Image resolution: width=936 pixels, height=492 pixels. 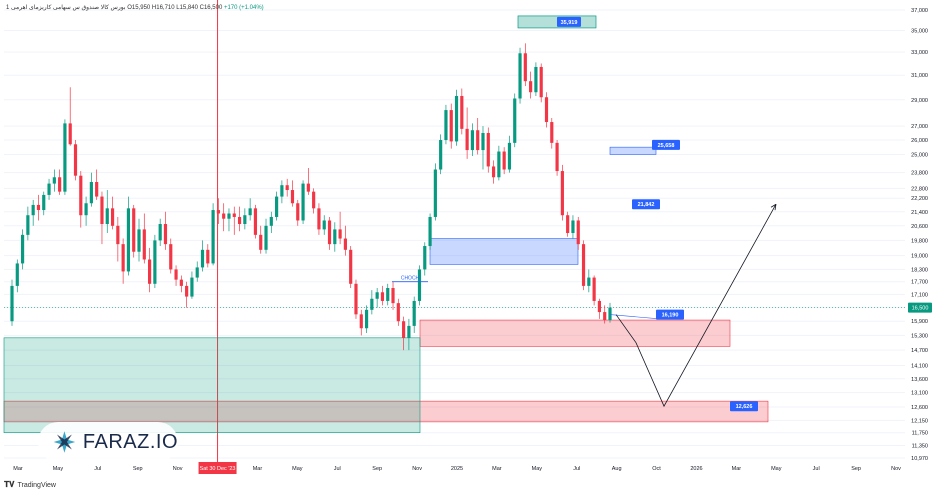 What do you see at coordinates (919, 367) in the screenshot?
I see `y-tick-label: 14,100` at bounding box center [919, 367].